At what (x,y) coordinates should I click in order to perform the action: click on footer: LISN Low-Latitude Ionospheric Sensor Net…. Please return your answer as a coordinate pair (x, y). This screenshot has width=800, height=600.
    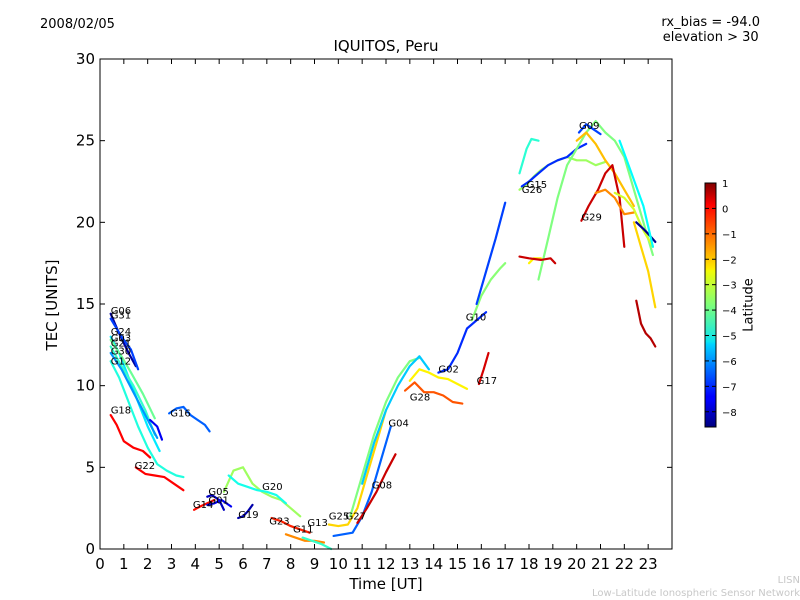
    Looking at the image, I should click on (696, 587).